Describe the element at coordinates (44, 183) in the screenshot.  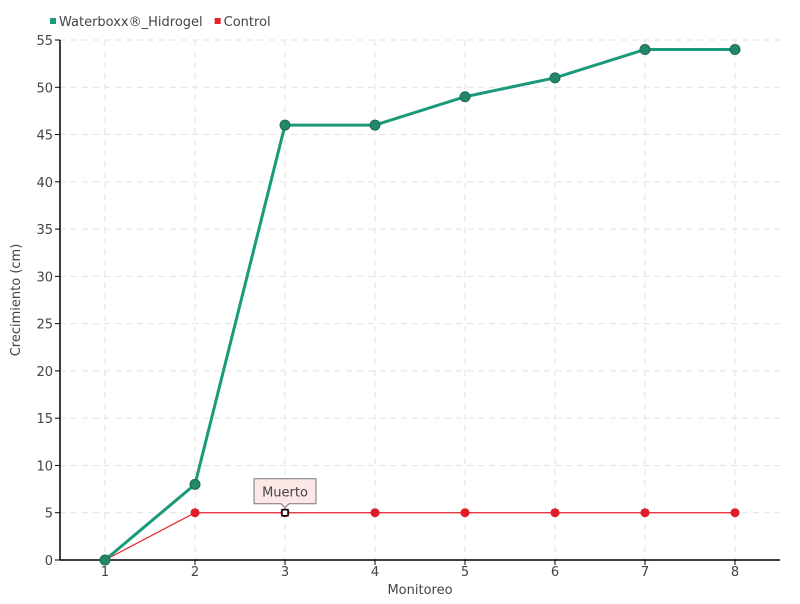
I see `y-tick-label: 40` at that location.